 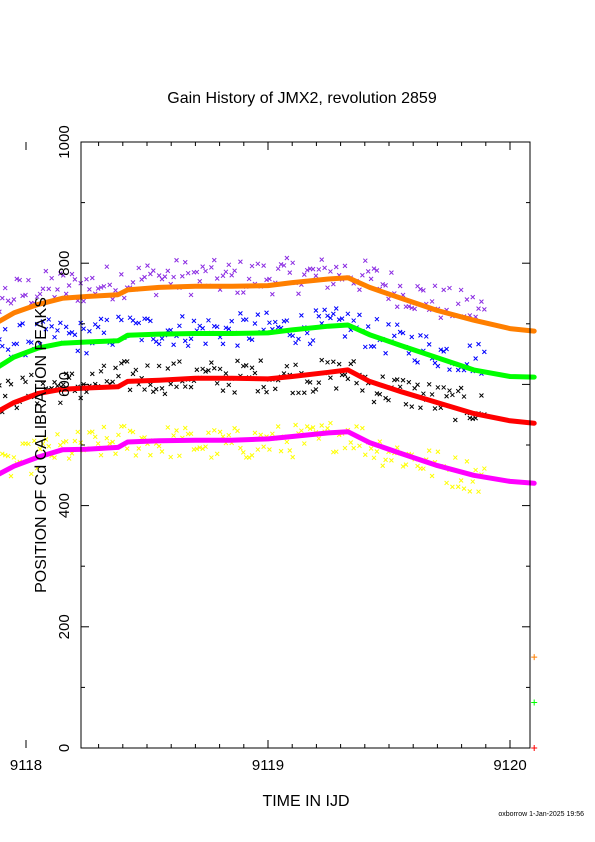 I want to click on chart-title: Gain History of JMX2, revolution 2859, so click(x=302, y=98).